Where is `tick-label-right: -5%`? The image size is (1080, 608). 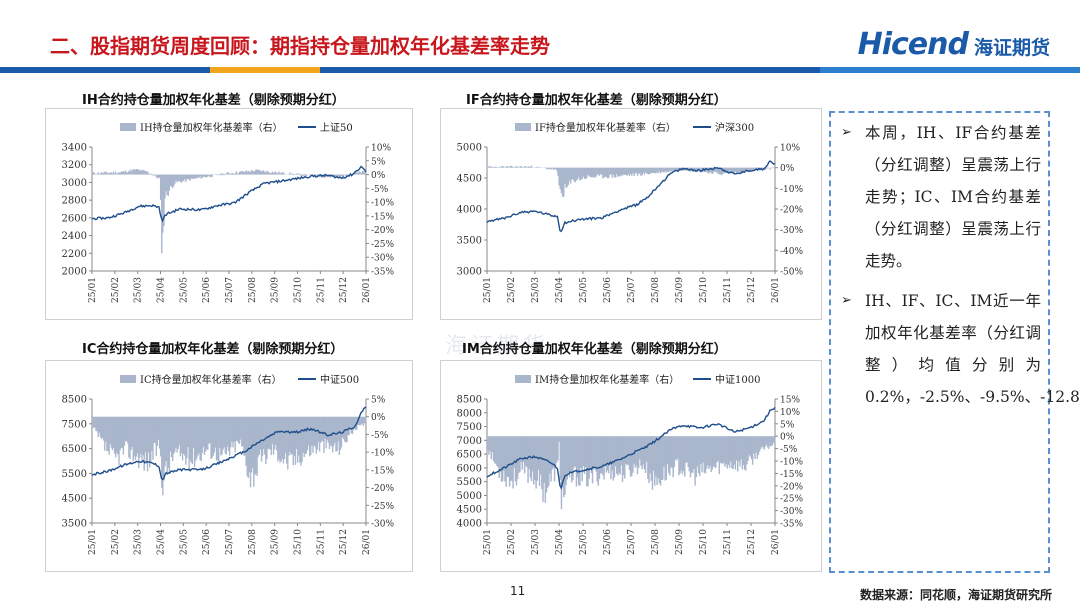 tick-label-right: -5% is located at coordinates (789, 450).